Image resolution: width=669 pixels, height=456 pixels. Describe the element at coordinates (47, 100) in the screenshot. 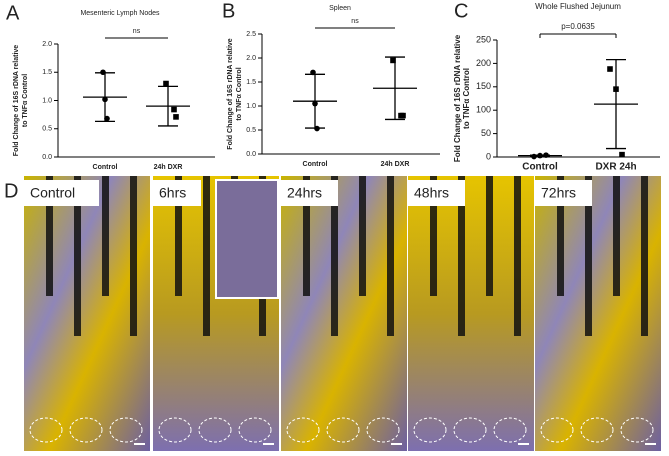

I see `y-tick-label: 1.0` at that location.